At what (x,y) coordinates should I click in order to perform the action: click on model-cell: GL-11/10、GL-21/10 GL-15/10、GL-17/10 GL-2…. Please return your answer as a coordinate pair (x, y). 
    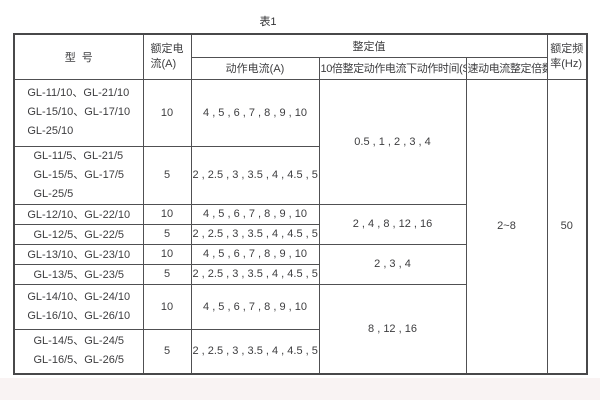
    Looking at the image, I should click on (78, 112).